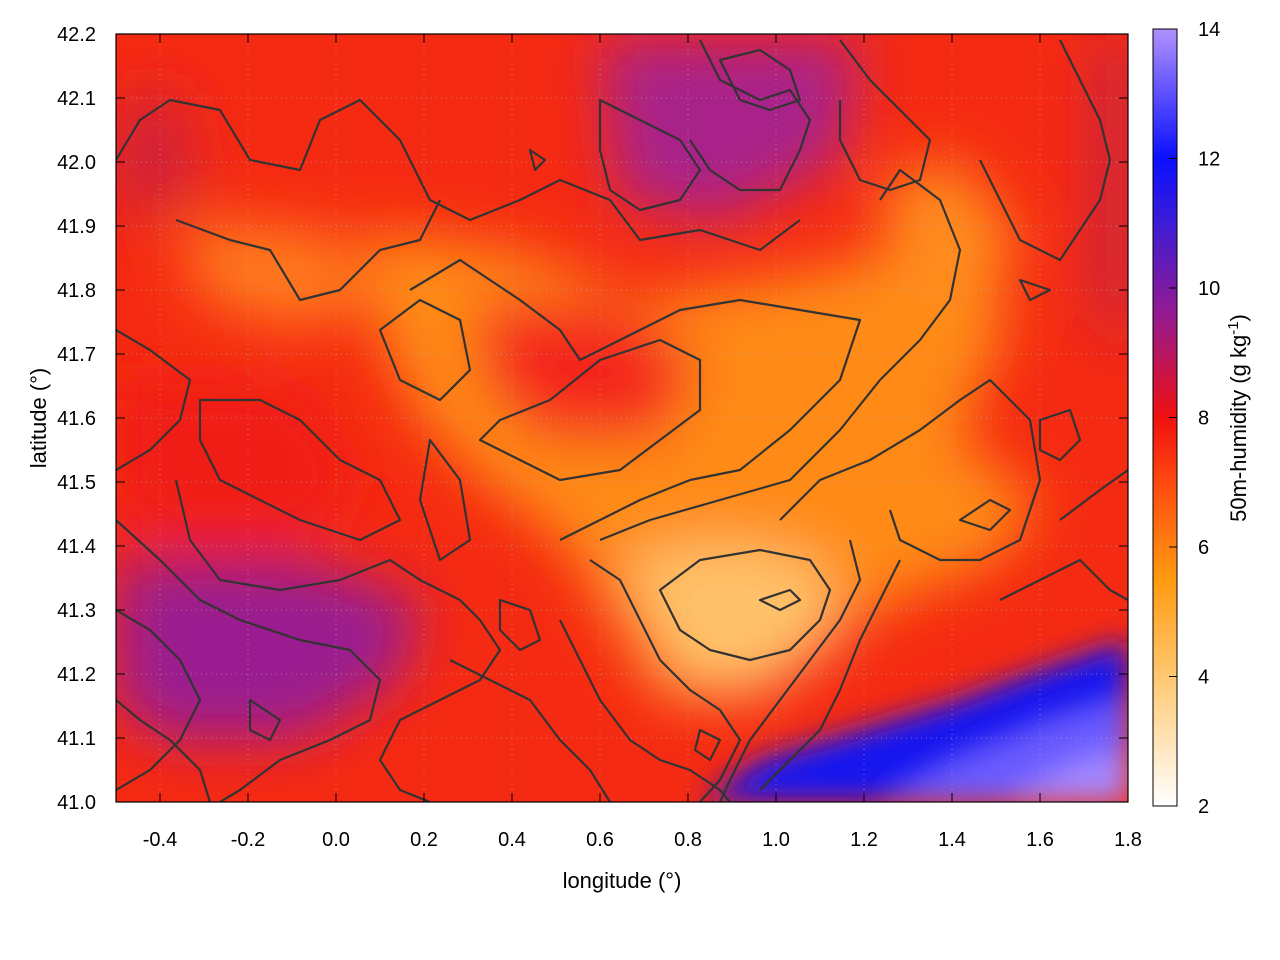 The width and height of the screenshot is (1280, 960). Describe the element at coordinates (1203, 548) in the screenshot. I see `colorbar-tick-label: 6` at that location.